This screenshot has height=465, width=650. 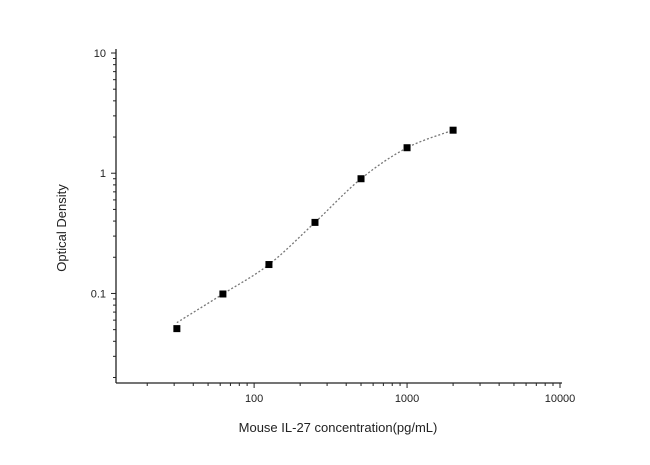 What do you see at coordinates (254, 399) in the screenshot?
I see `x-tick-label: 100` at bounding box center [254, 399].